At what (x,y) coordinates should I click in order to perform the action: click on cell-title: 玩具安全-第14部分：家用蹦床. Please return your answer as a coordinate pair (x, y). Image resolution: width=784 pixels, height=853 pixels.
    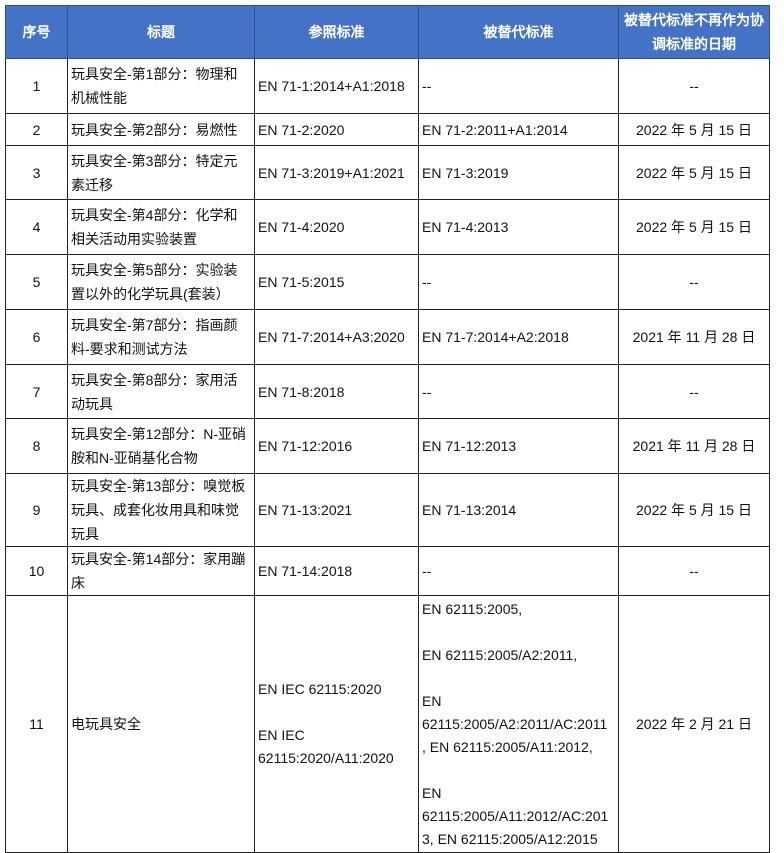
    Looking at the image, I should click on (161, 571).